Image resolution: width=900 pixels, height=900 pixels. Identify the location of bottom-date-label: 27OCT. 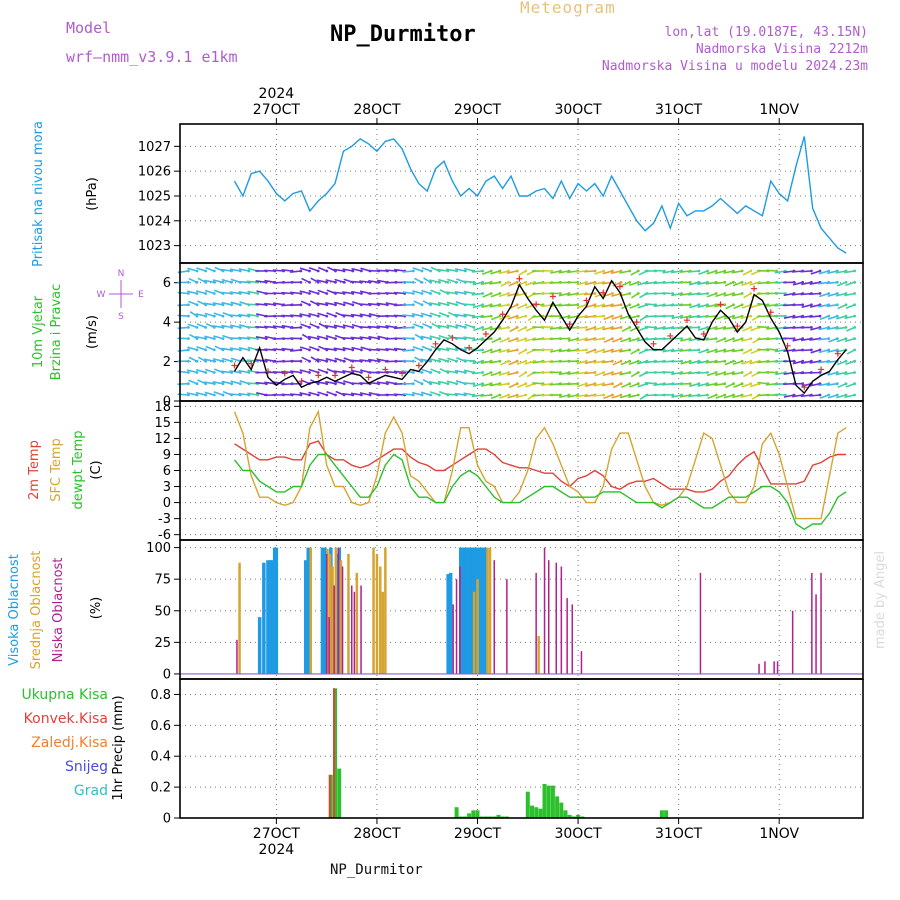
(277, 834).